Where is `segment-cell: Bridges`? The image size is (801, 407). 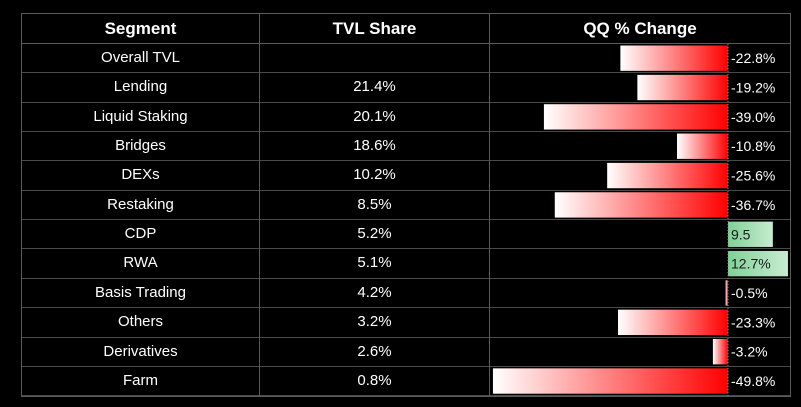
segment-cell: Bridges is located at coordinates (140, 146).